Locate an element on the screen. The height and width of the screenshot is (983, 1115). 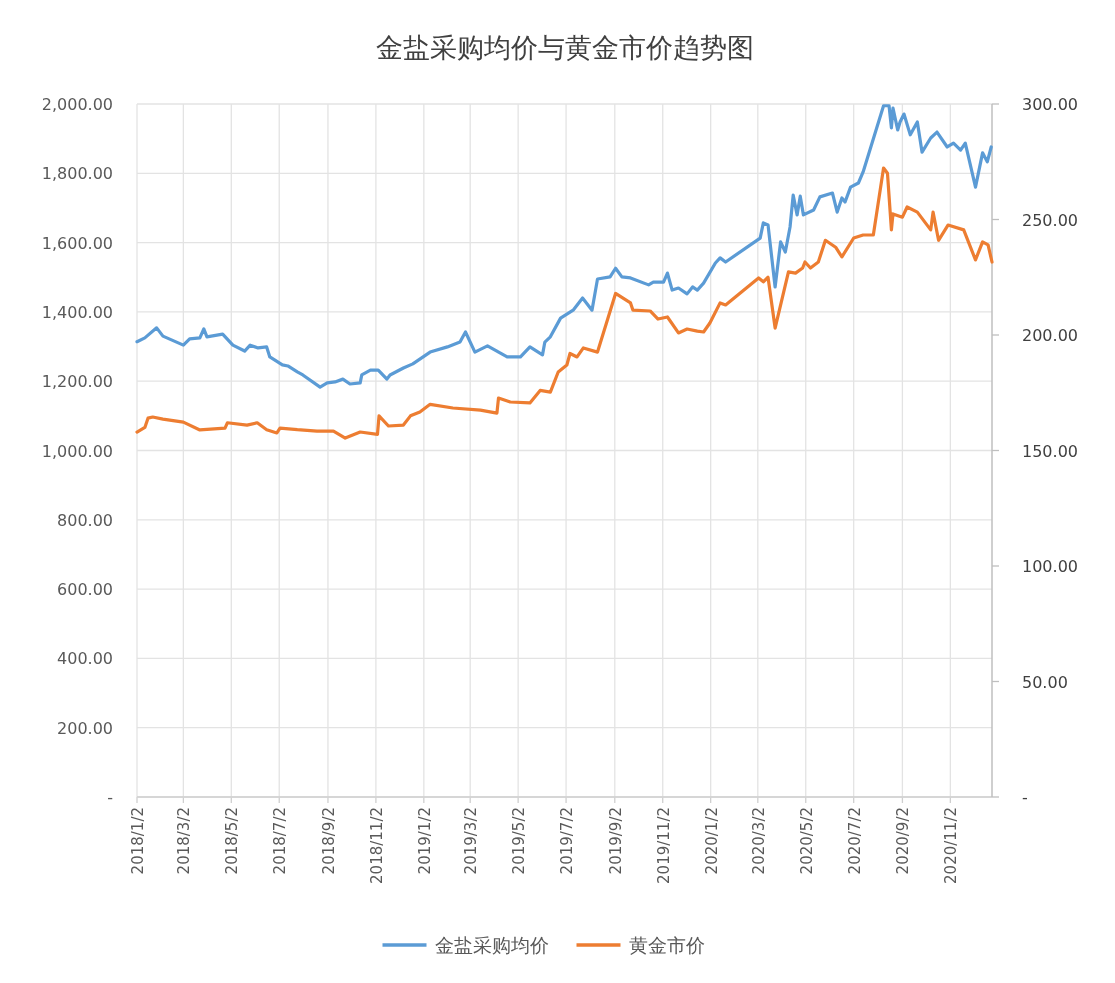
y-tick-label: 1,200.00 is located at coordinates (77, 382).